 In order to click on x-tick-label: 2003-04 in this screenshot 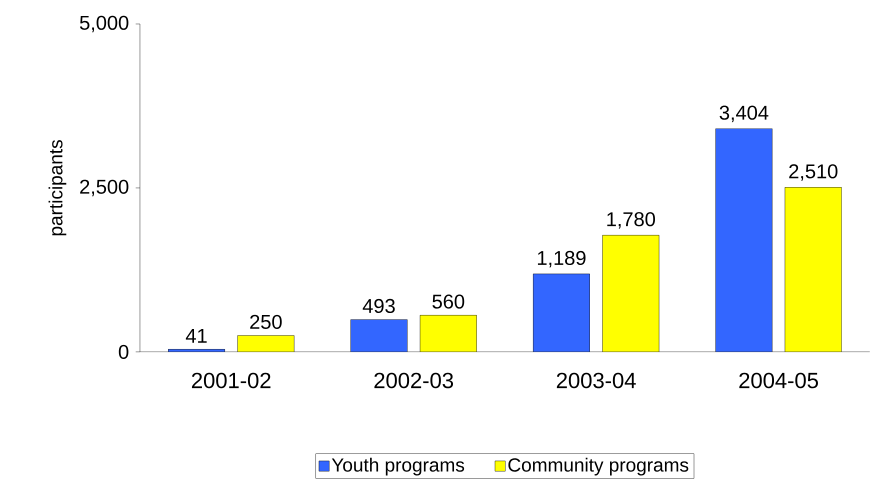, I will do `click(596, 380)`.